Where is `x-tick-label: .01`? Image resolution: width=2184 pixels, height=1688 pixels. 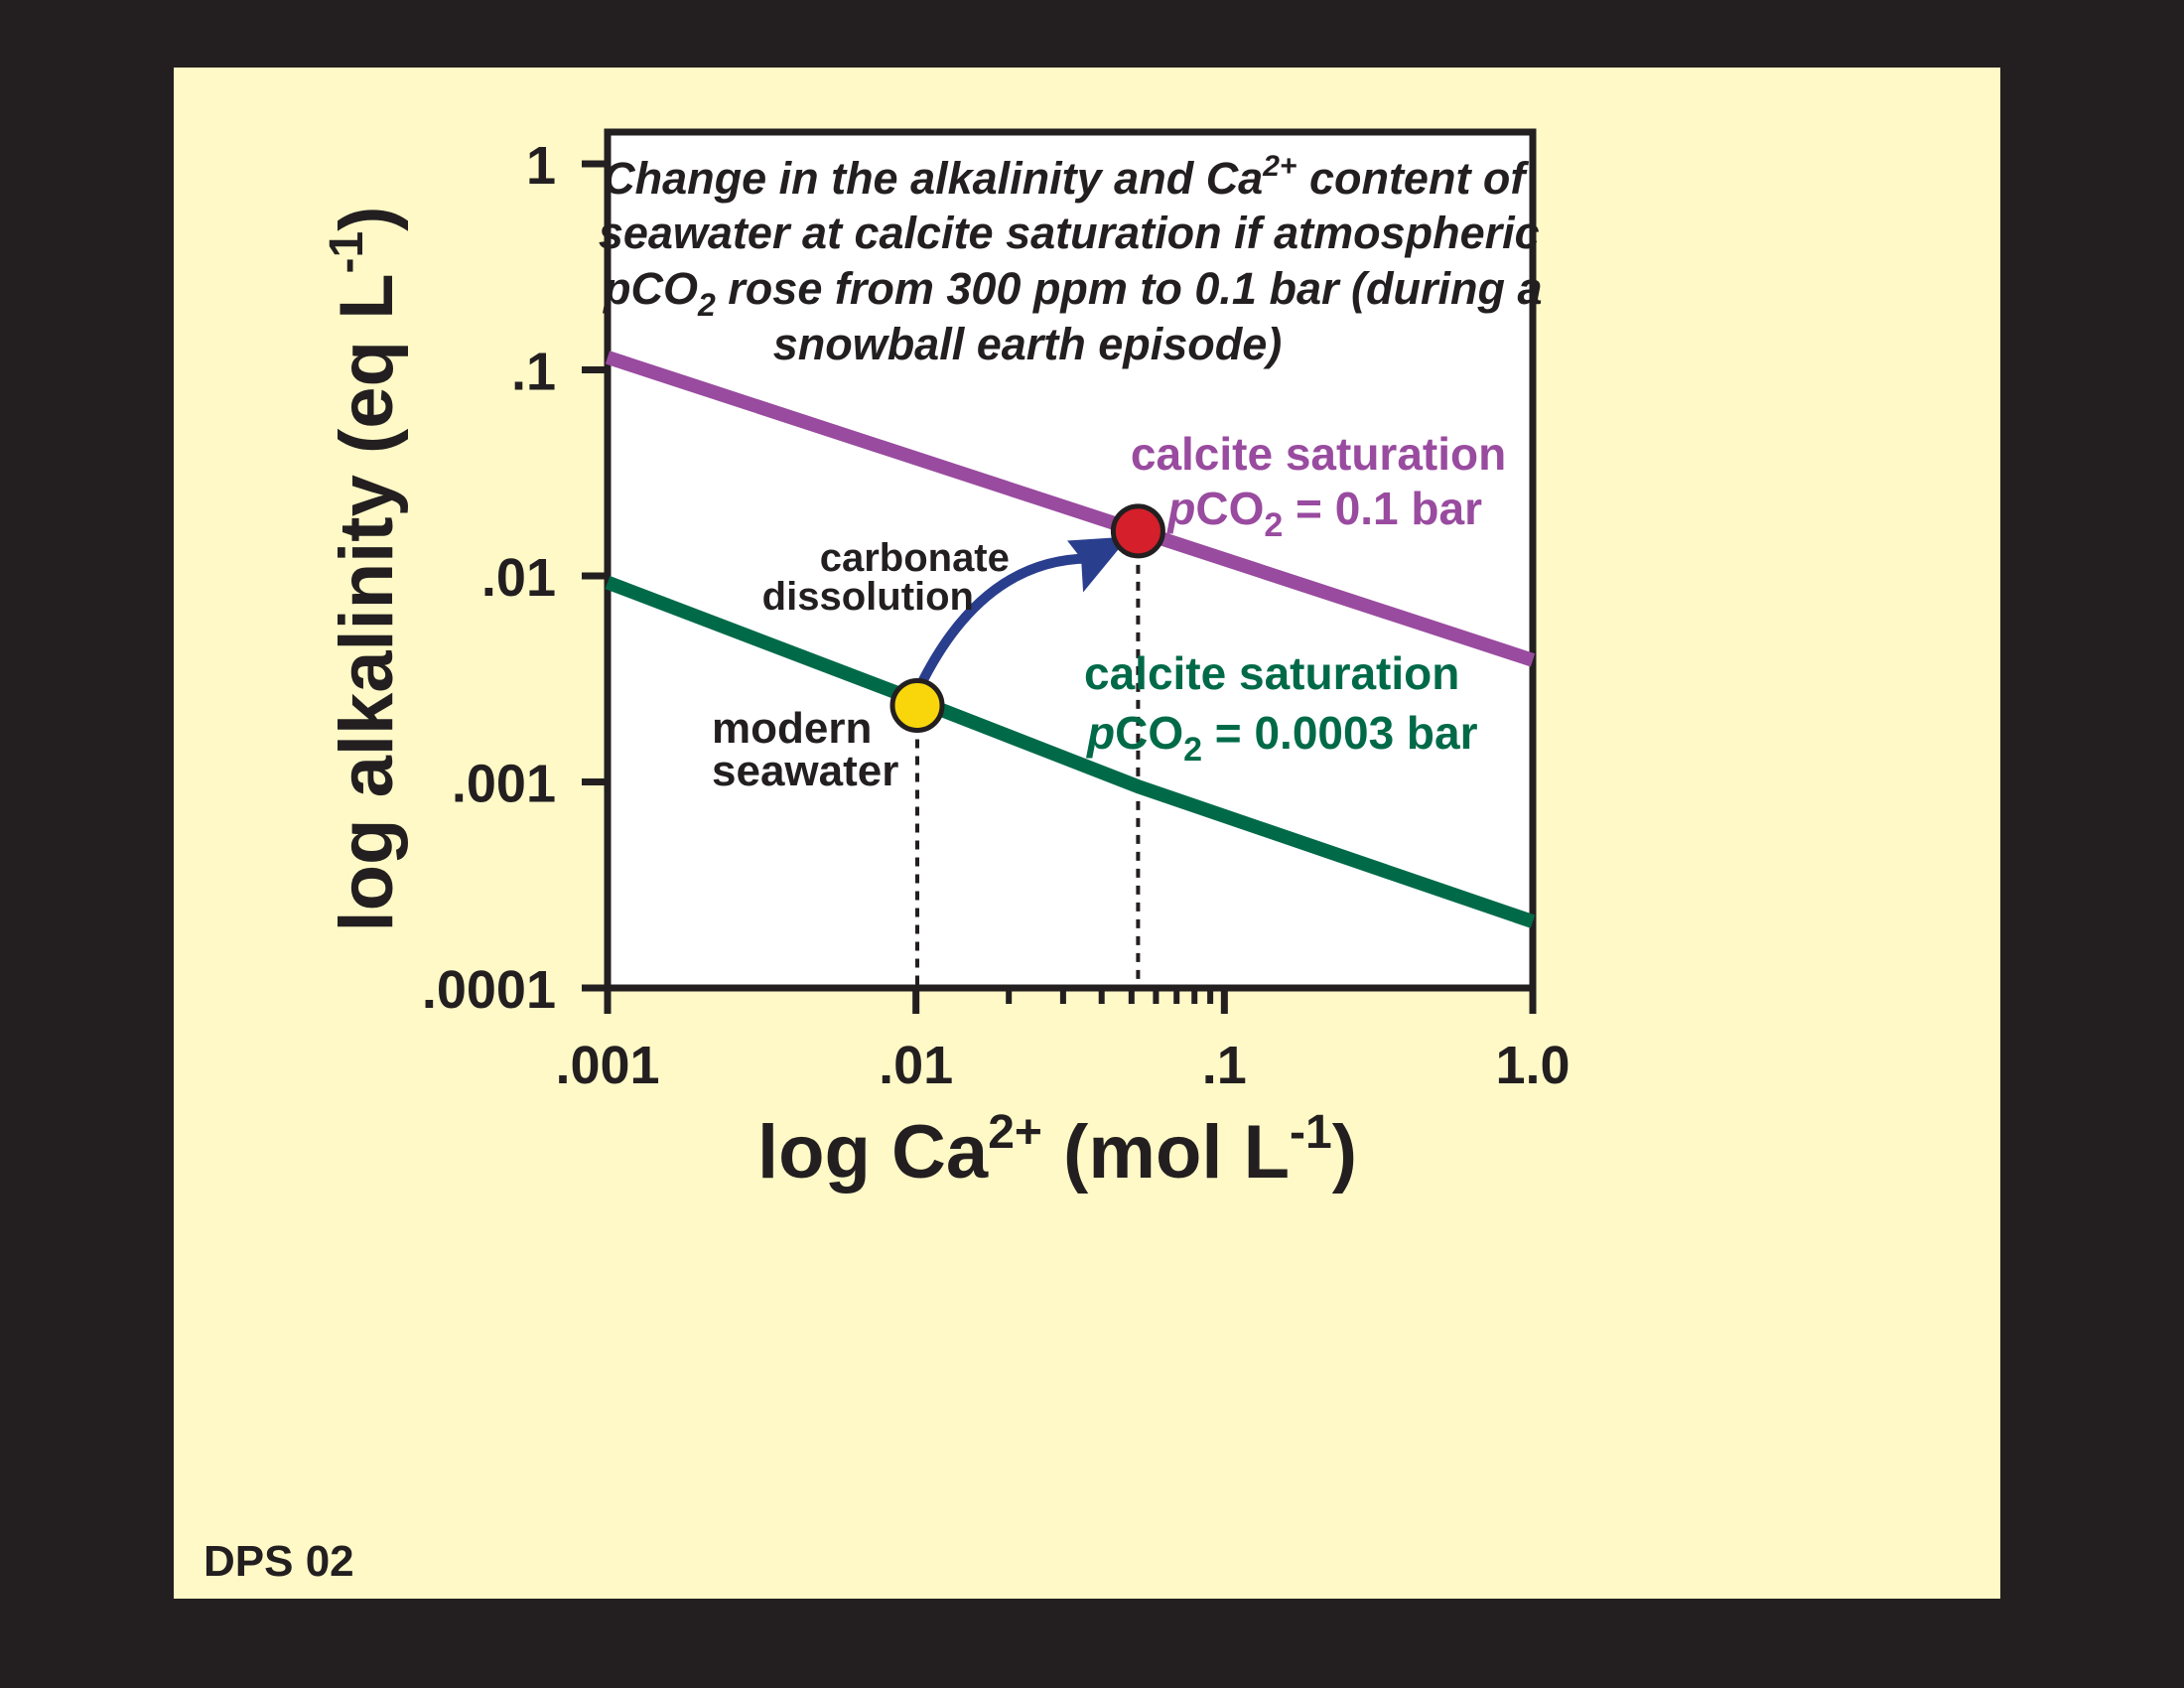
x-tick-label: .01 is located at coordinates (916, 1065).